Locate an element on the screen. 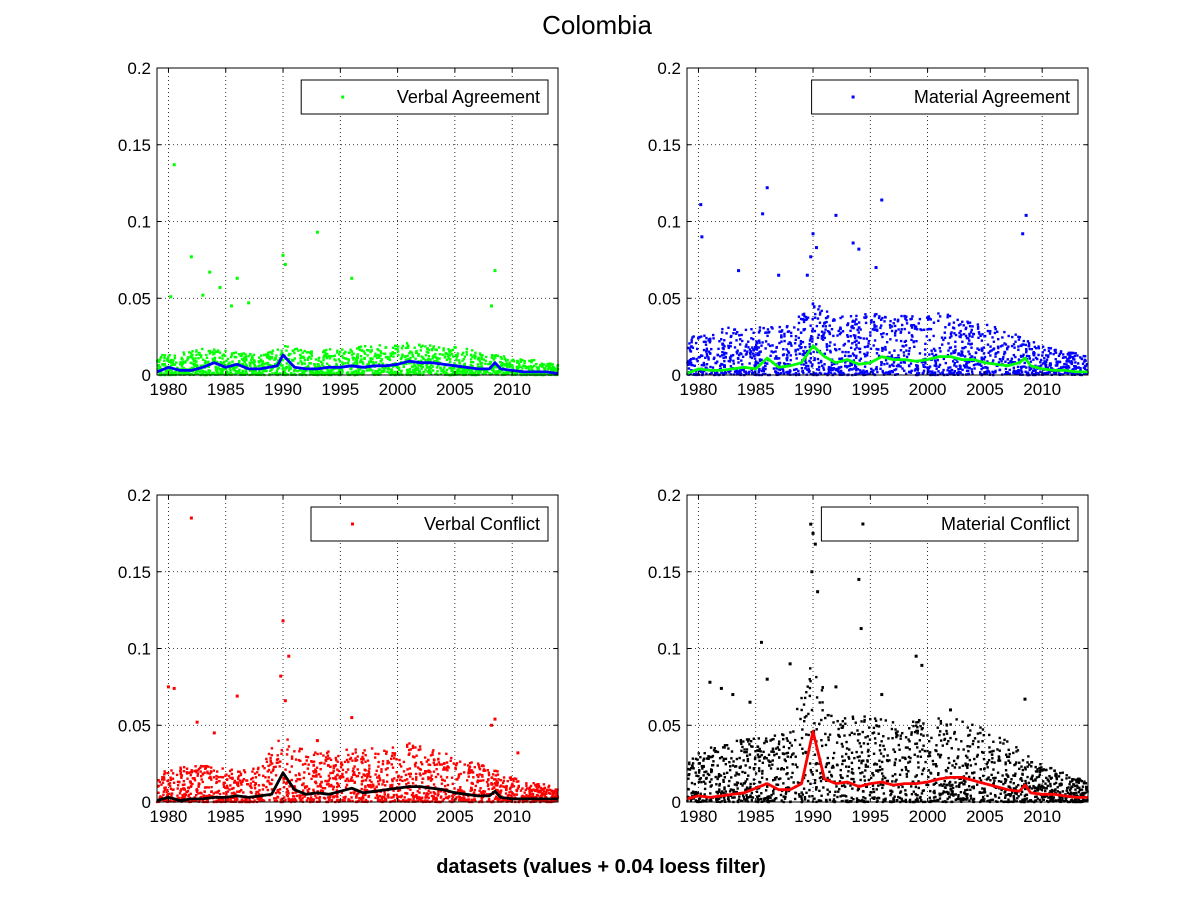 The width and height of the screenshot is (1201, 901). y-tick-label: 0 is located at coordinates (146, 375).